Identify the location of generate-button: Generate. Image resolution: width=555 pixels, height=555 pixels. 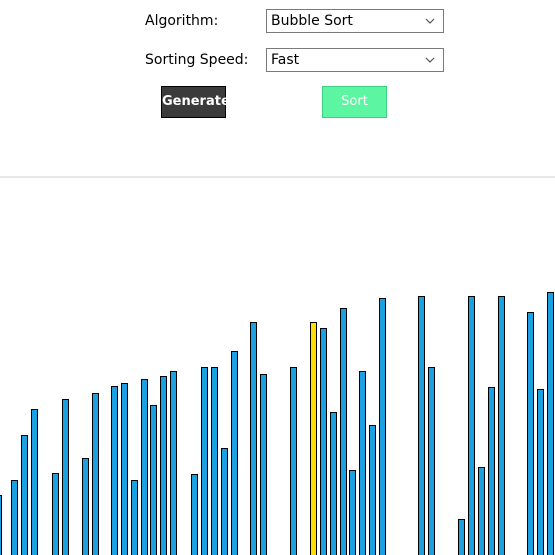
(195, 102).